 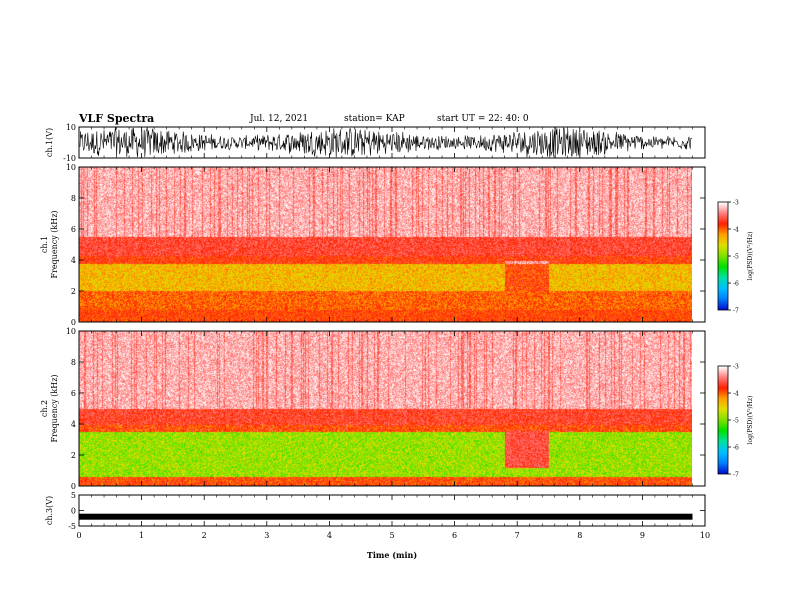 What do you see at coordinates (517, 535) in the screenshot?
I see `x-tick-label: 7` at bounding box center [517, 535].